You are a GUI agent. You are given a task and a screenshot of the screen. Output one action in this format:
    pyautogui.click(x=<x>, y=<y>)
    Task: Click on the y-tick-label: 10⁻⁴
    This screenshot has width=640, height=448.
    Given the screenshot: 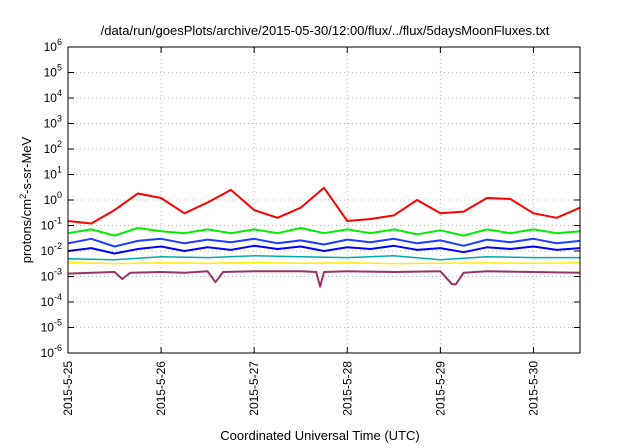 What is the action you would take?
    pyautogui.click(x=51, y=300)
    